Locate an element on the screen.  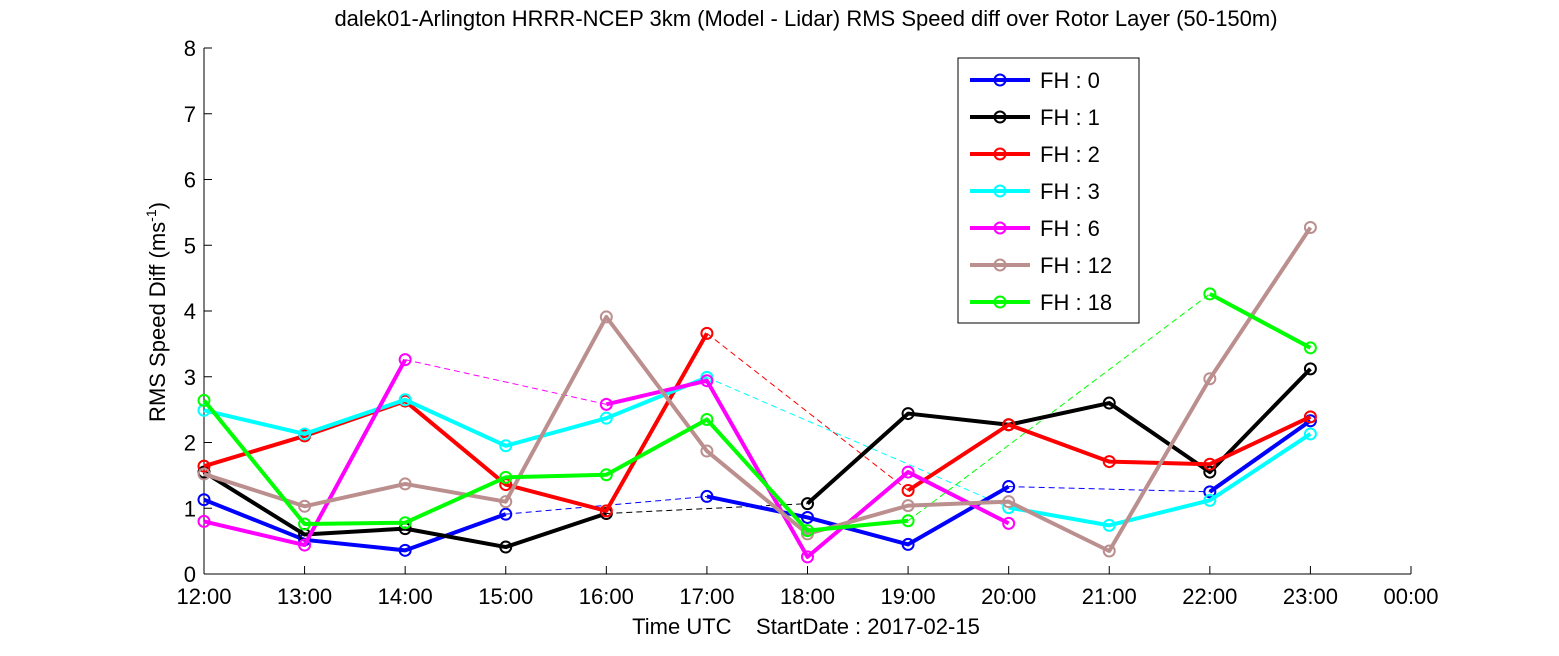
y-axis-label: RMS Speed Diff (ms-1) is located at coordinates (156, 312).